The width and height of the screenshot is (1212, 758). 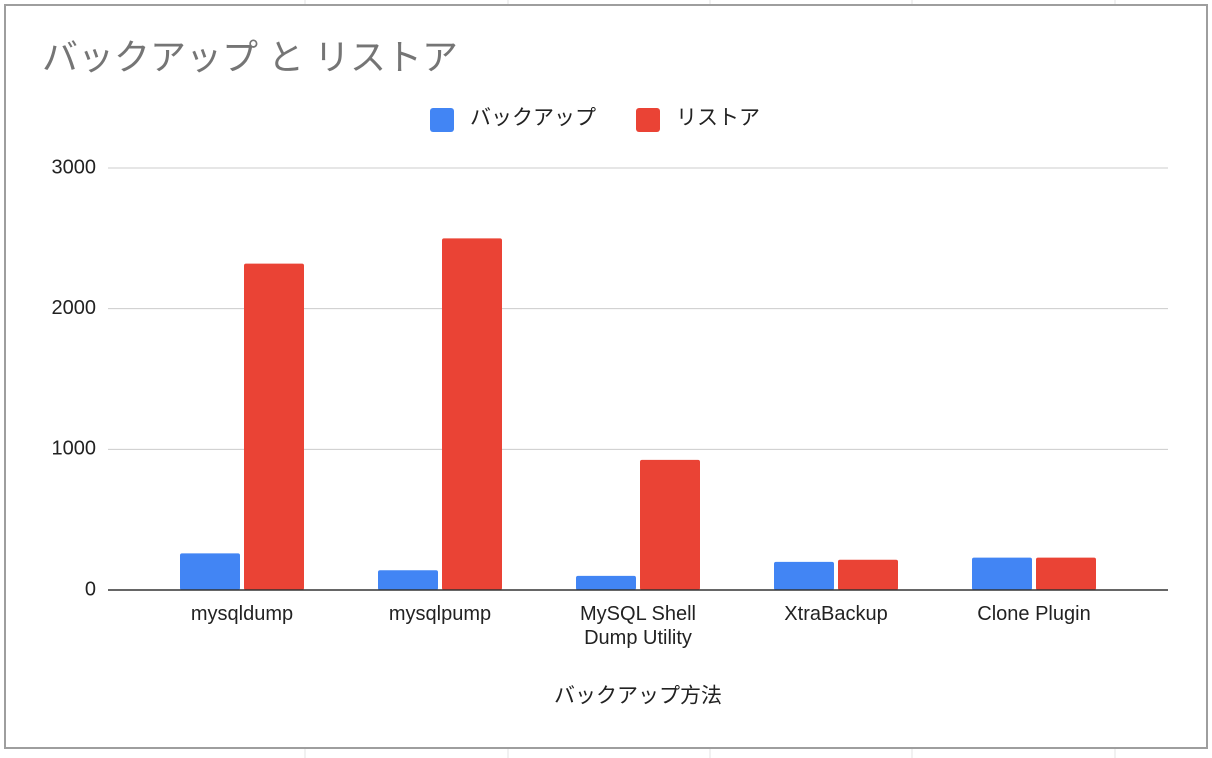 I want to click on y-tick-label: 1000, so click(x=74, y=449).